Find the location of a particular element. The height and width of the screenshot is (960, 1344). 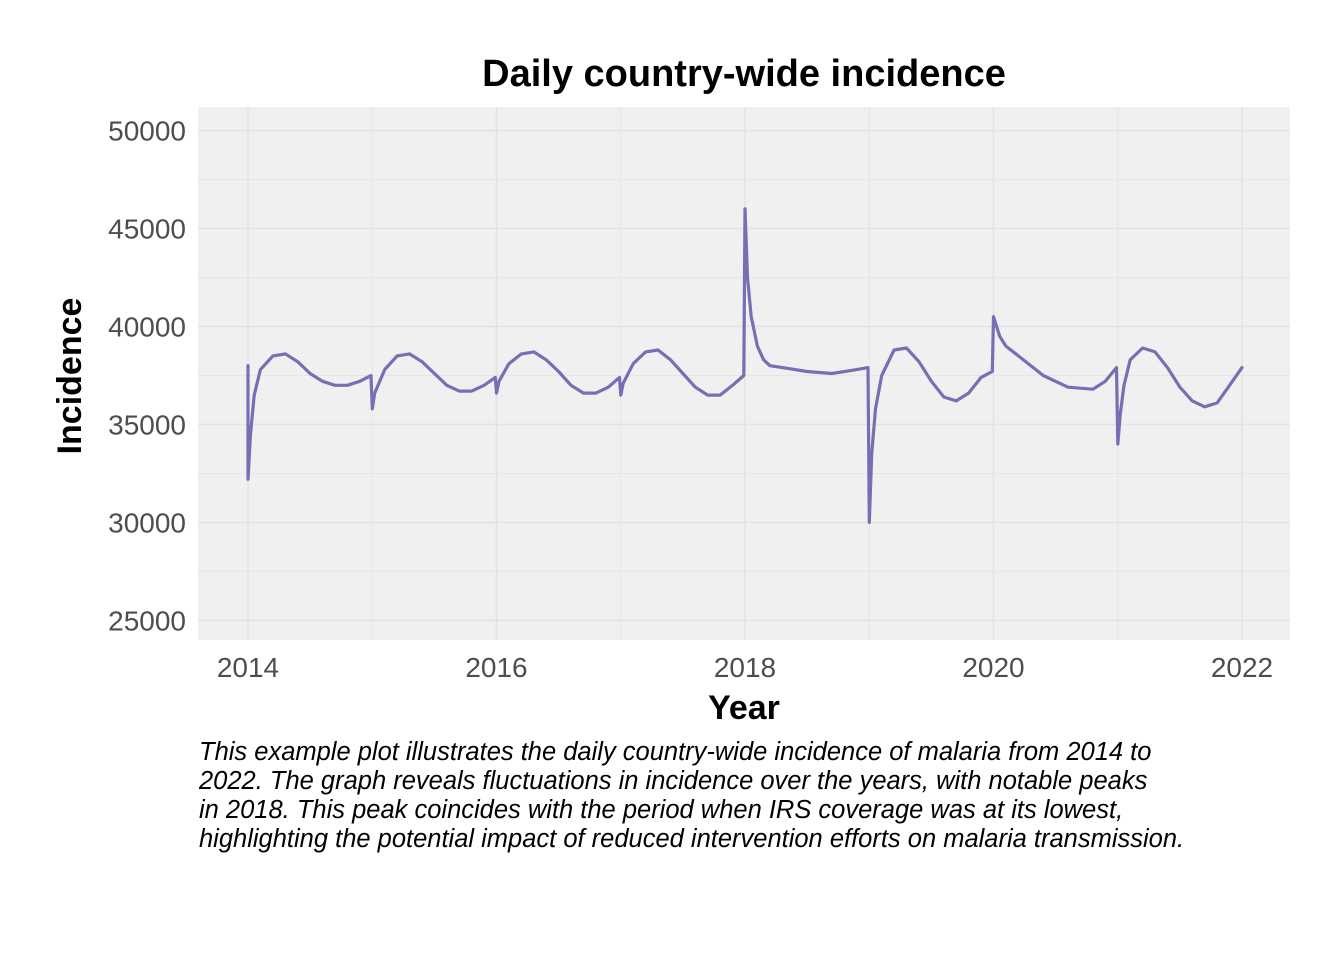

x-tick-label: 2020 is located at coordinates (993, 667).